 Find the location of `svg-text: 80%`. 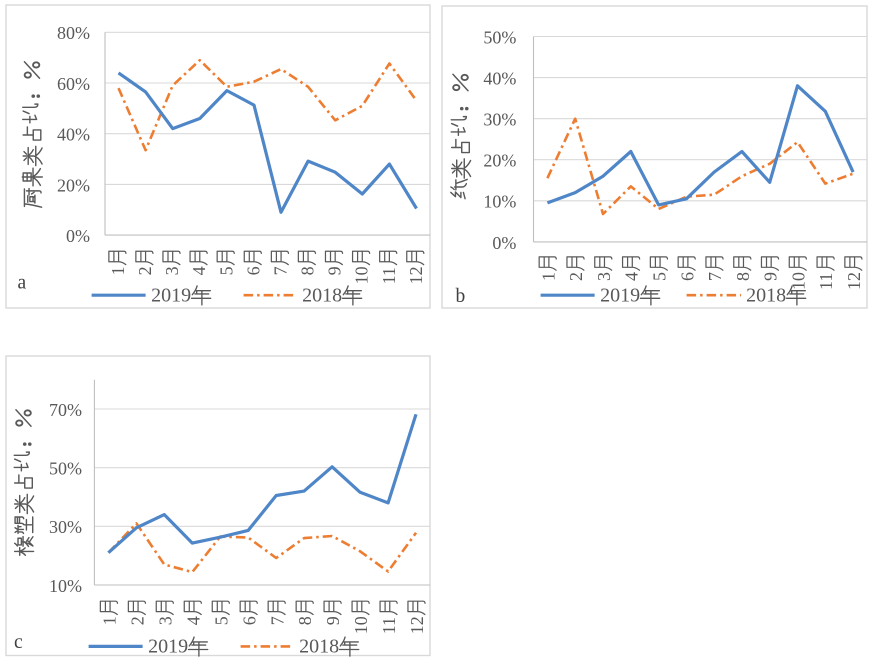

svg-text: 80% is located at coordinates (73, 33).